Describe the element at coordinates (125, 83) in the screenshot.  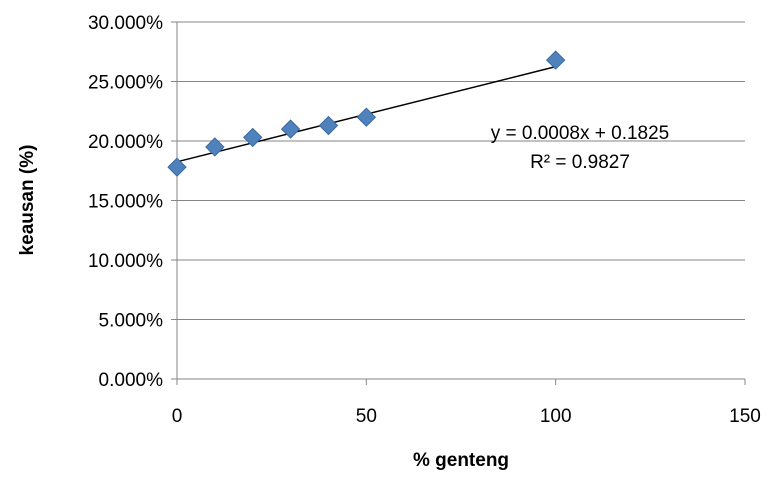
I see `y-tick-label: 25.000%` at that location.